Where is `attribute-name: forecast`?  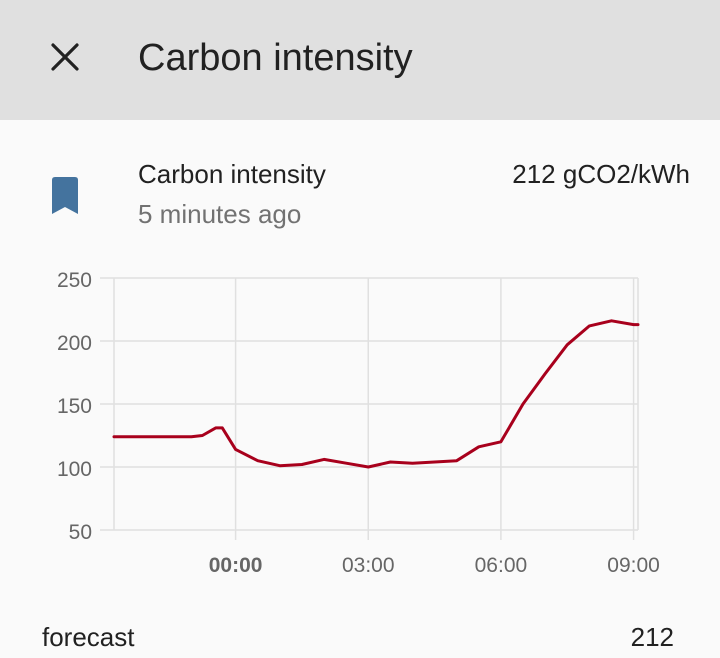
attribute-name: forecast is located at coordinates (88, 637).